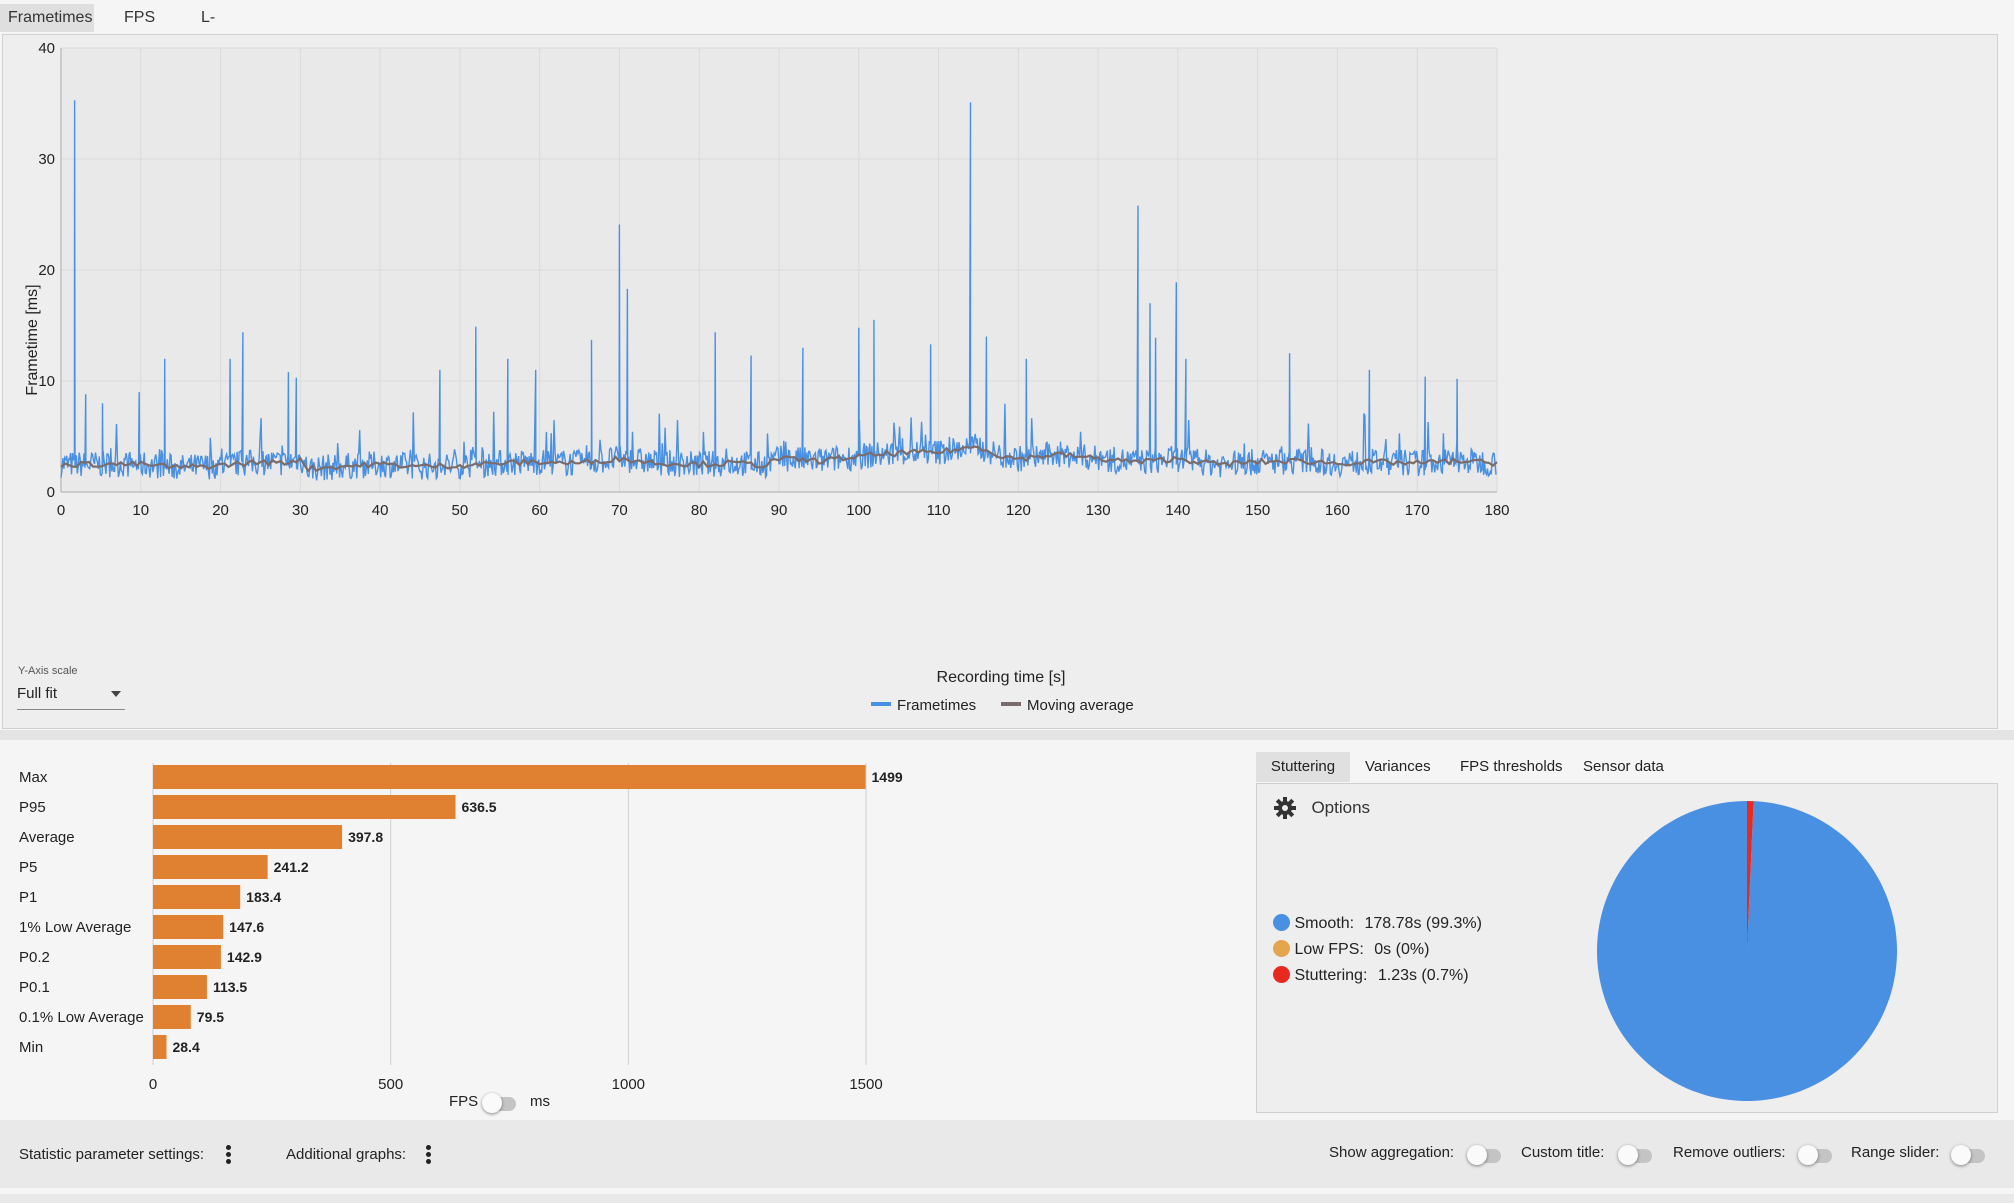 The height and width of the screenshot is (1203, 2014). Describe the element at coordinates (1337, 510) in the screenshot. I see `x-tick-label: 160` at that location.